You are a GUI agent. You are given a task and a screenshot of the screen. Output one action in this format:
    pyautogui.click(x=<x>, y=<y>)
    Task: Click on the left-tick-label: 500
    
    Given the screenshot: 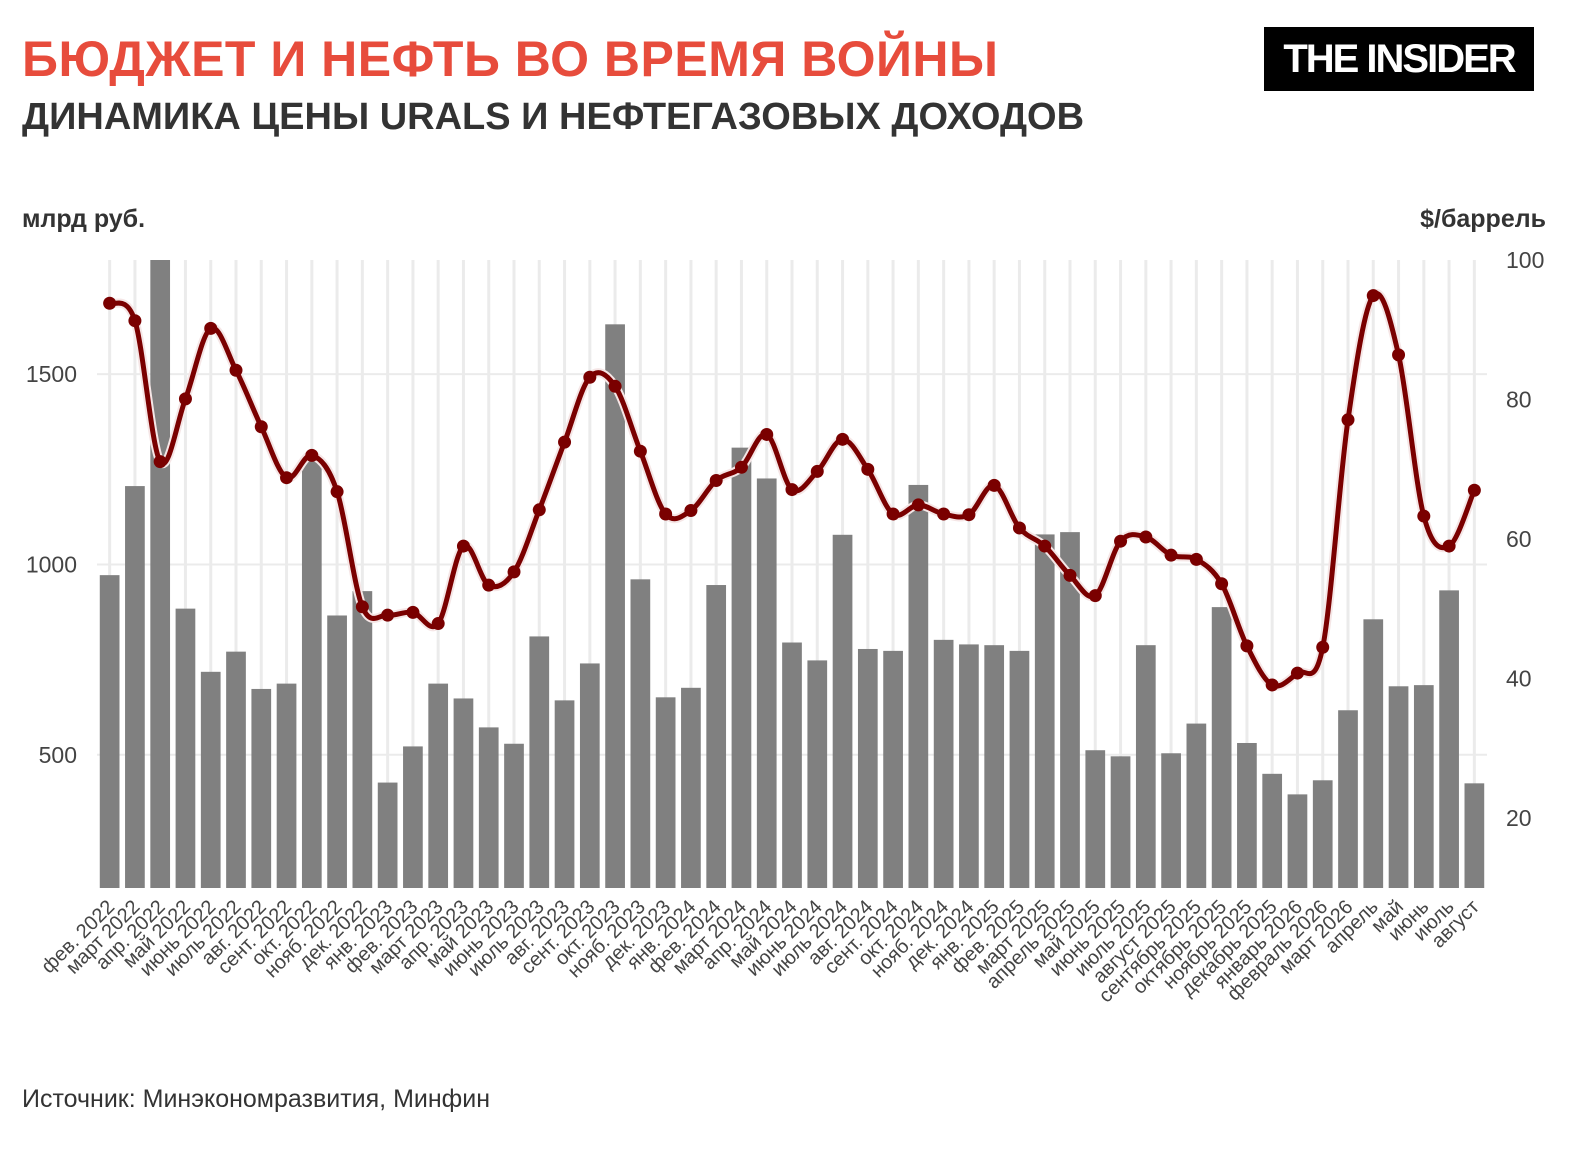 What is the action you would take?
    pyautogui.click(x=58, y=755)
    